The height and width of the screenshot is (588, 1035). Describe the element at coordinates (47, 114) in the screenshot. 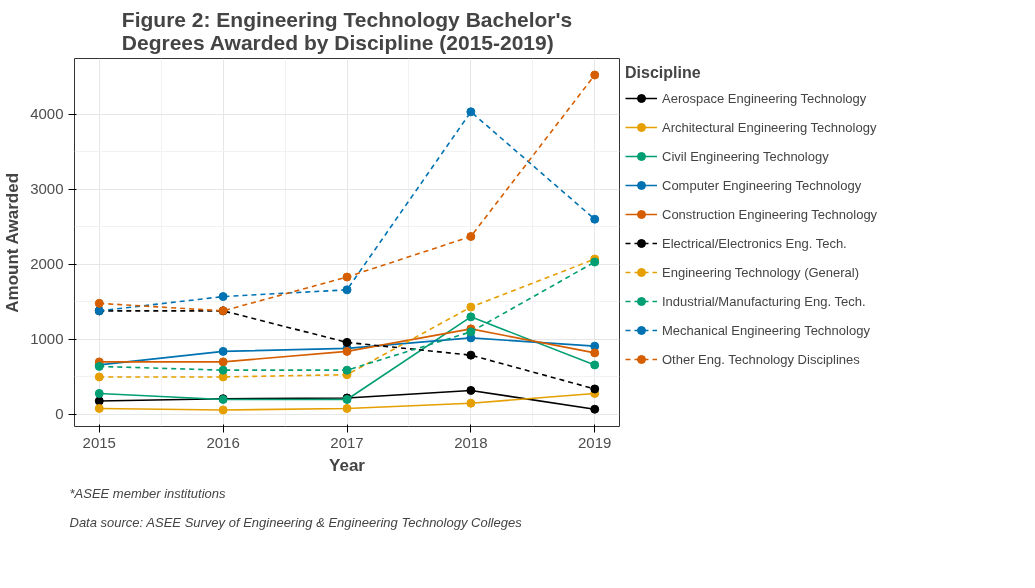

I see `y-tick-label: 4000` at that location.